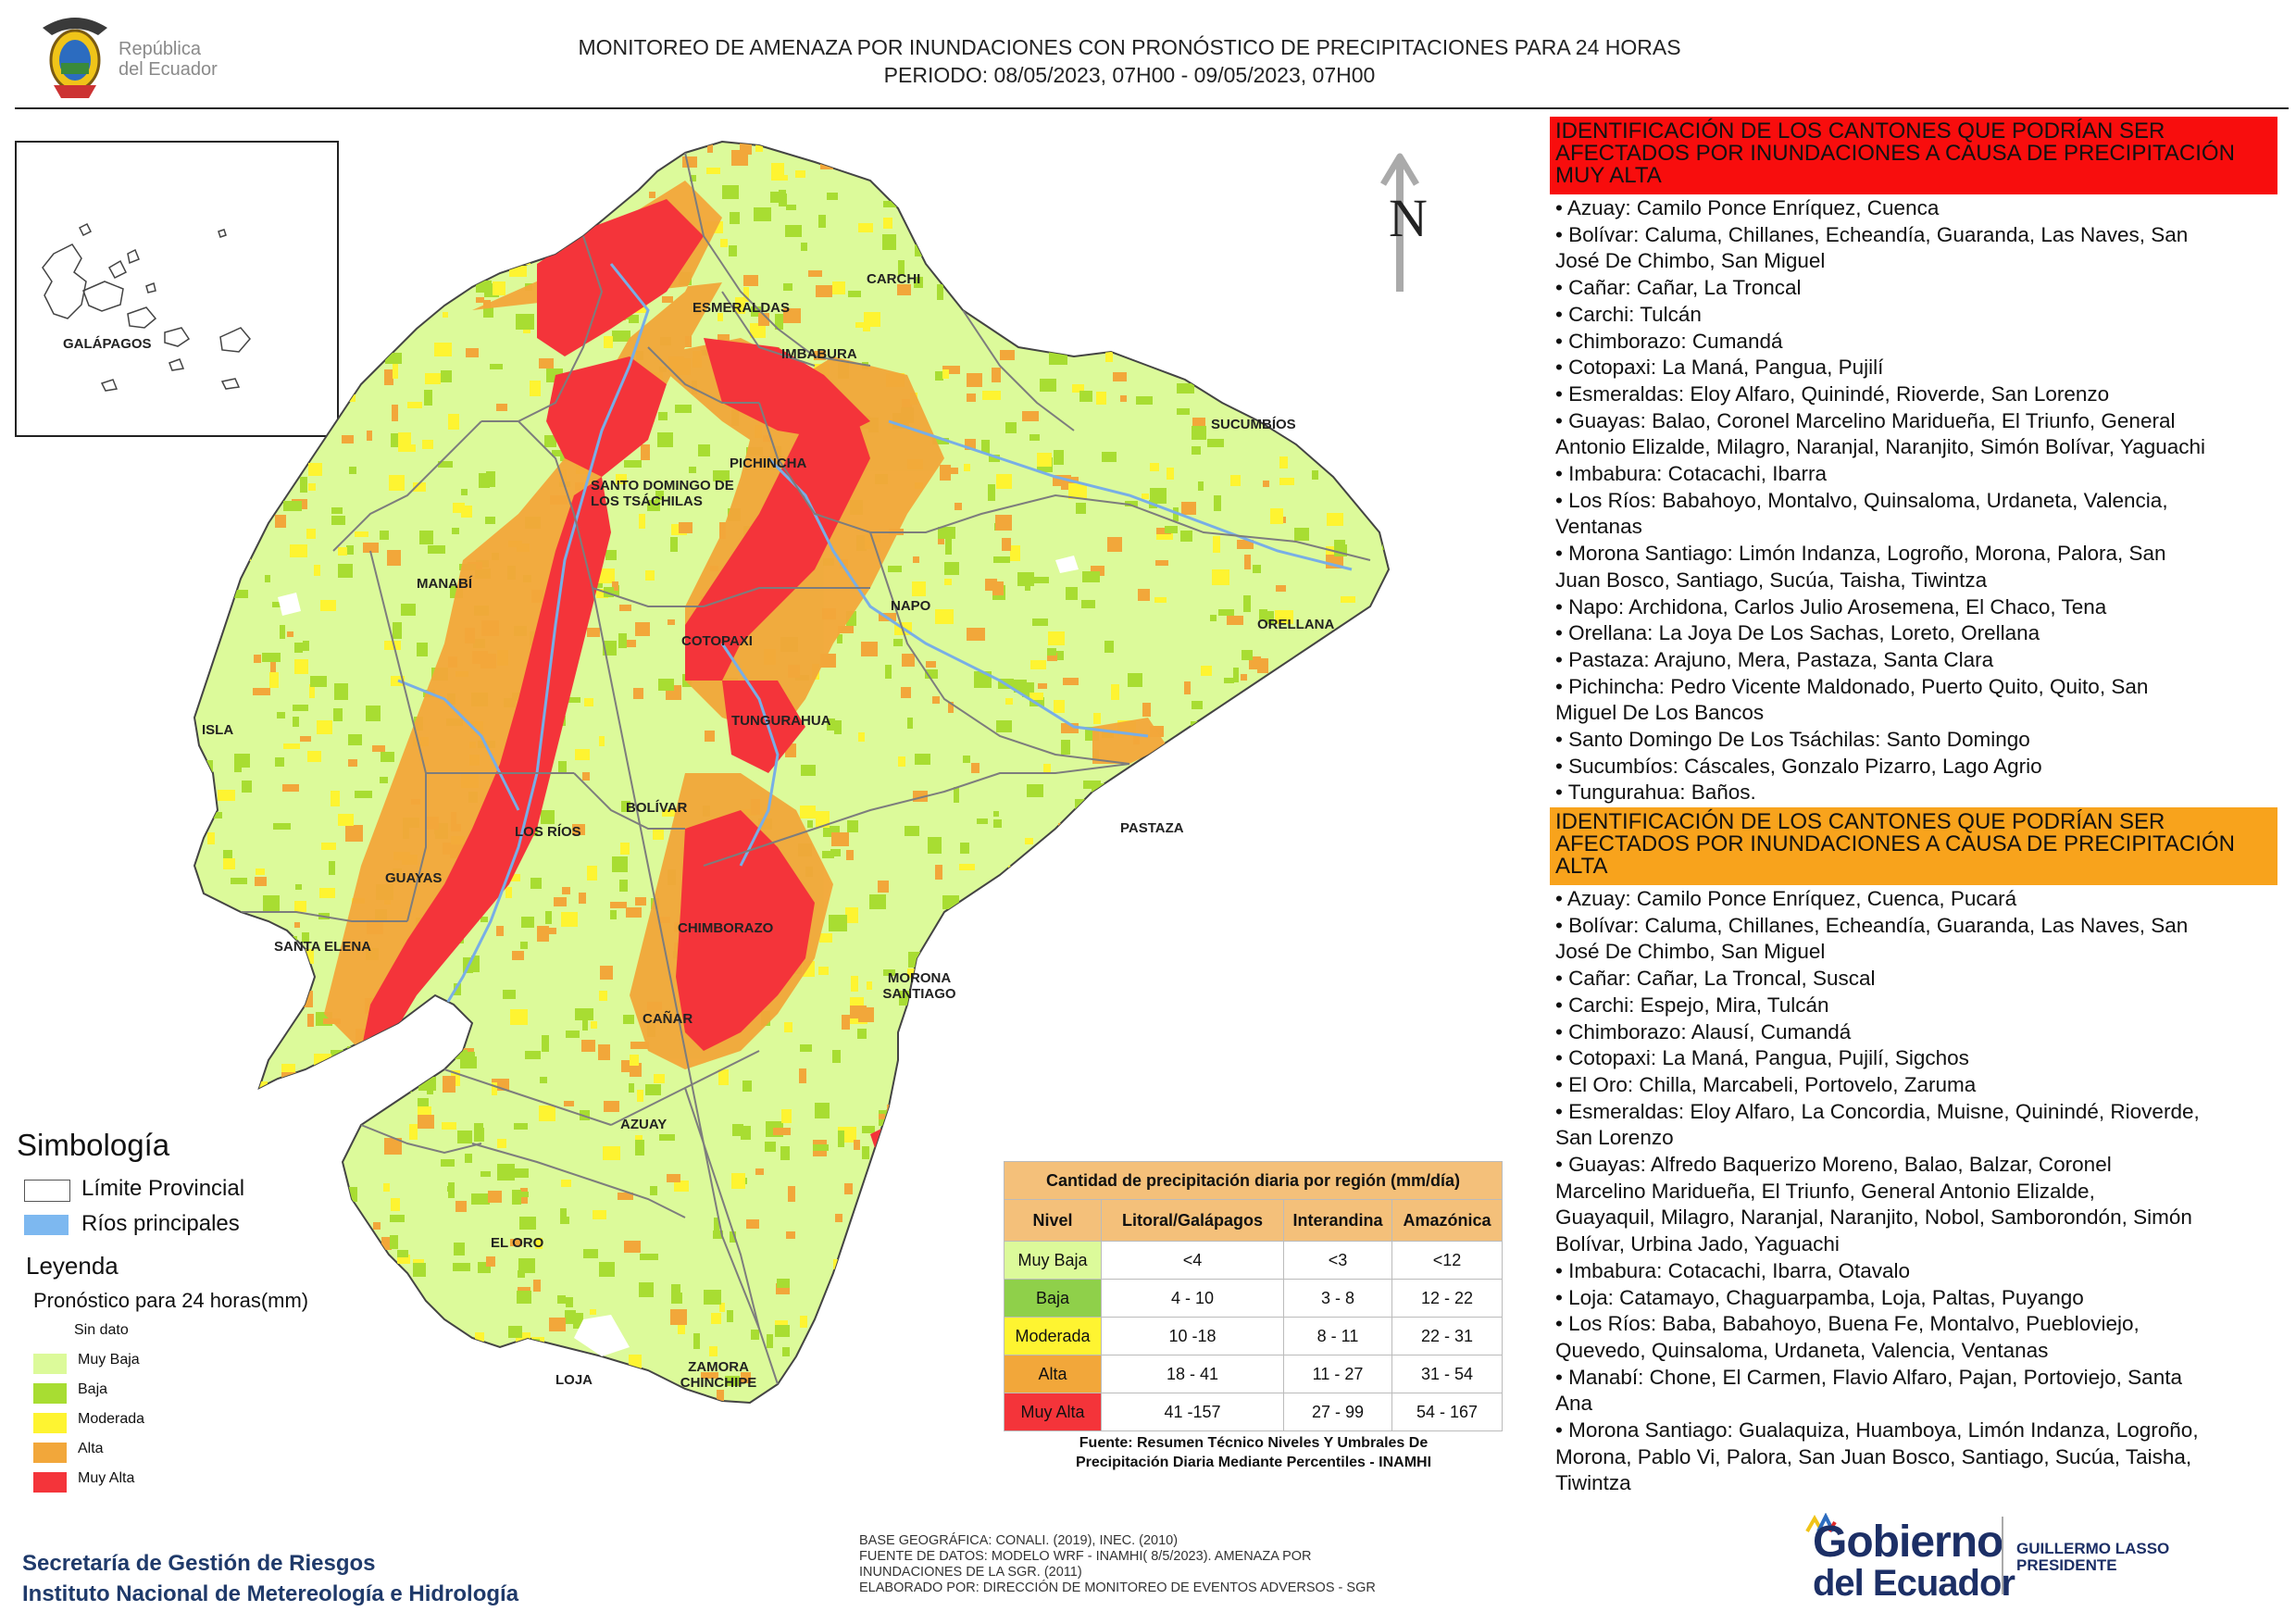 This screenshot has width=2296, height=1624. I want to click on province-label-isla: ISLA, so click(218, 730).